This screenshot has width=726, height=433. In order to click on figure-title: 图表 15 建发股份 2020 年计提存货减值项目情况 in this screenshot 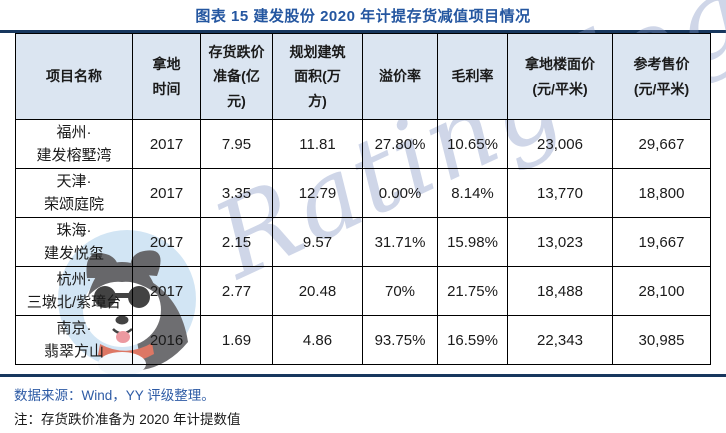, I will do `click(363, 16)`.